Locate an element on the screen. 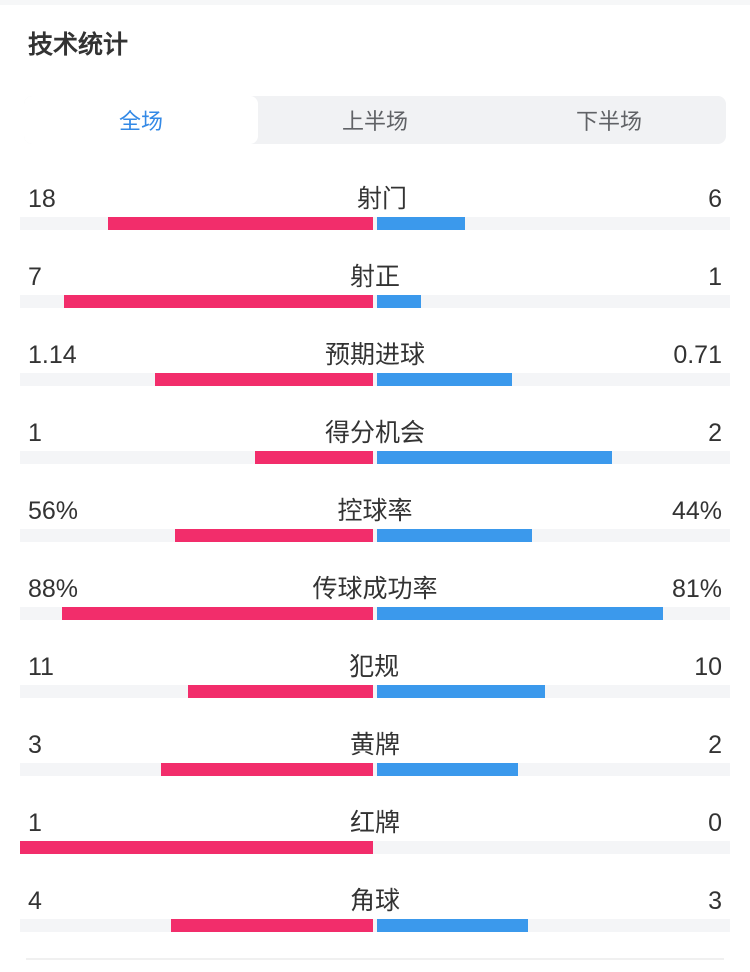  stat-line: 11 犯规 10 is located at coordinates (375, 658).